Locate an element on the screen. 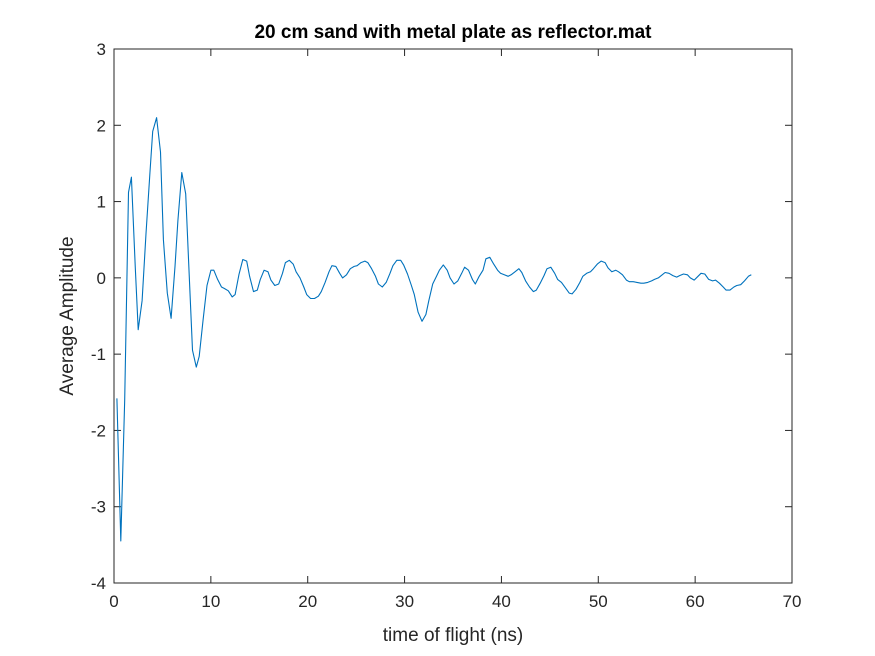 The height and width of the screenshot is (656, 875). x-tick-label: 0 is located at coordinates (113, 601).